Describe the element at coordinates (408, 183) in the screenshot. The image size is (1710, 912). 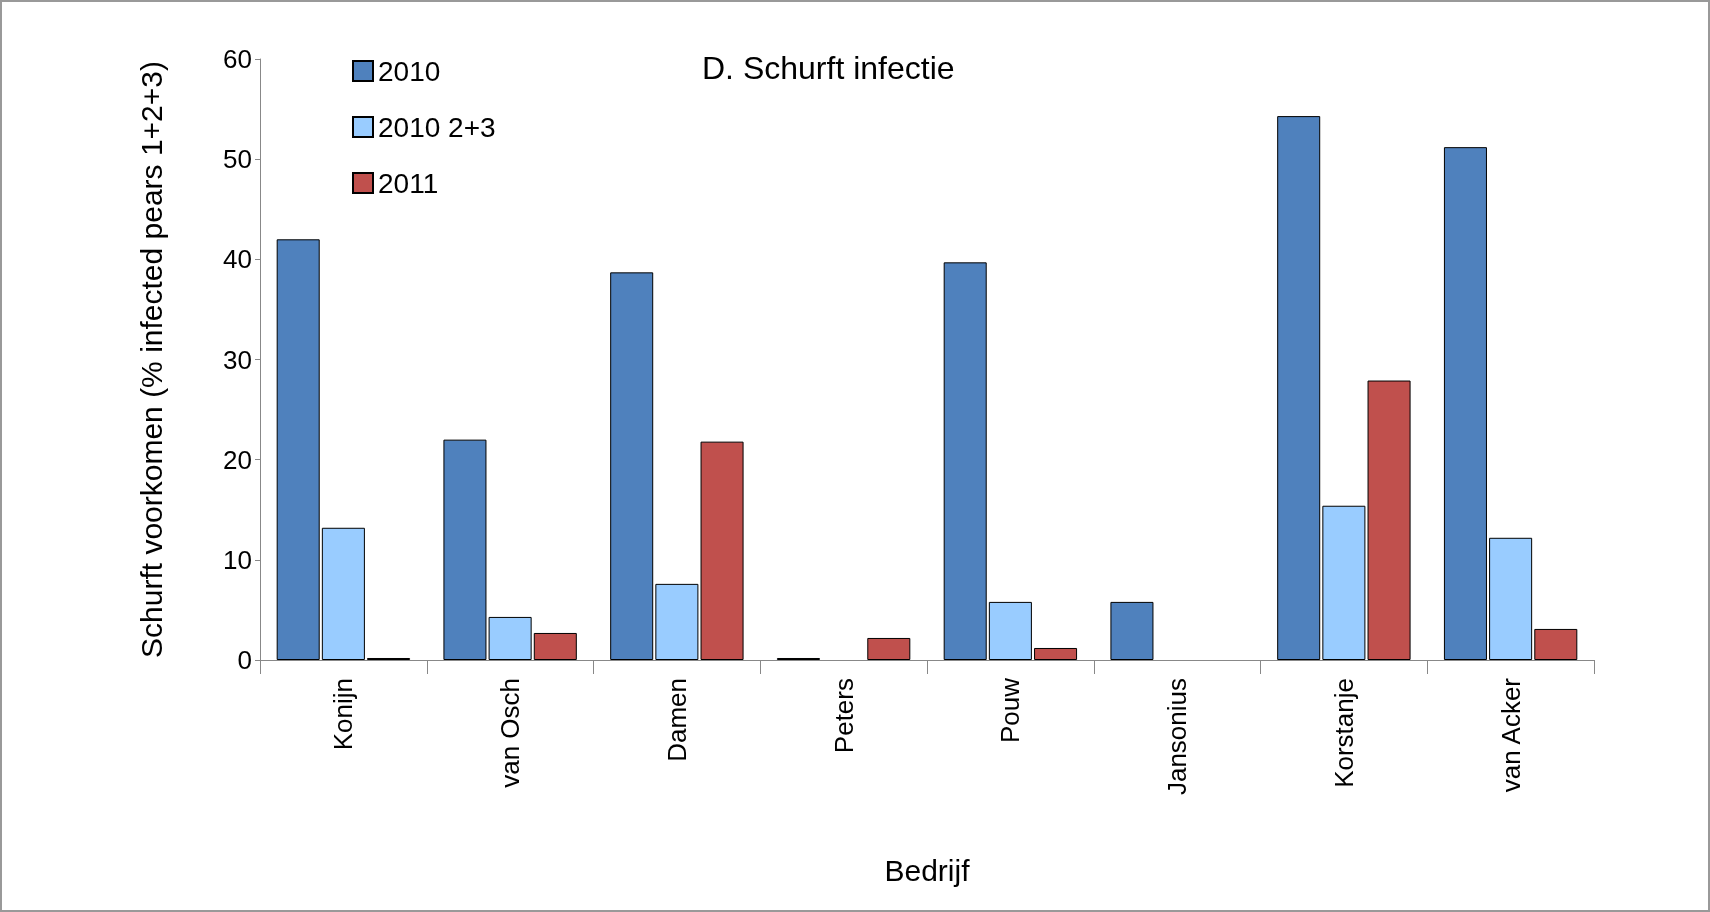
I see `legend-label: 2011` at that location.